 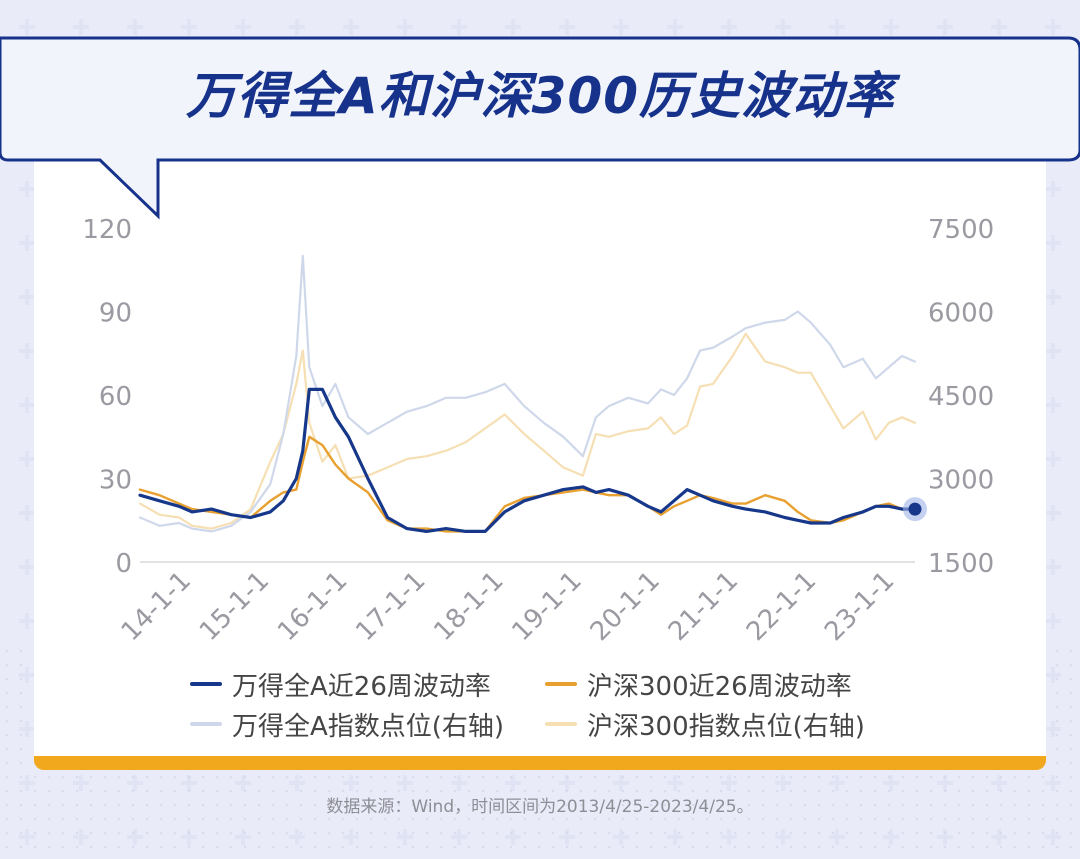 What do you see at coordinates (859, 606) in the screenshot?
I see `x-tick-label: 23-1-1` at bounding box center [859, 606].